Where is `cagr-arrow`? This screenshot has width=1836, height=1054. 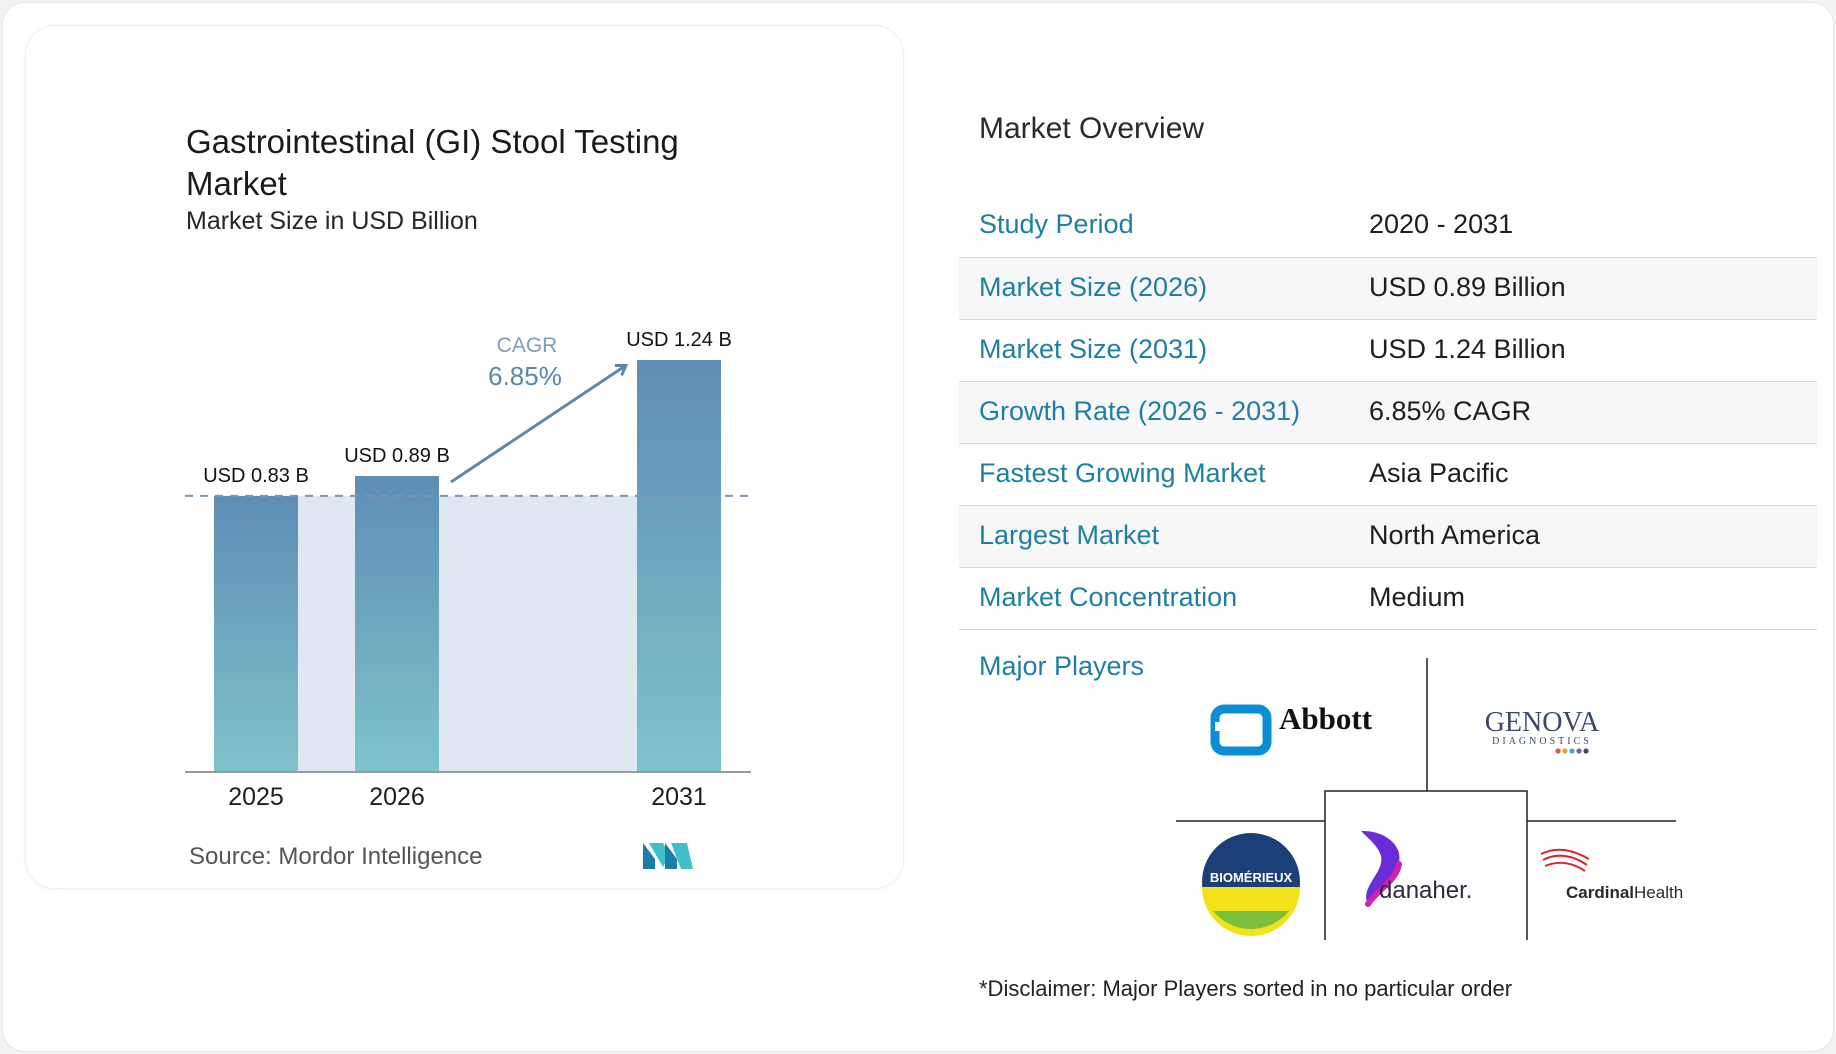
cagr-arrow is located at coordinates (537, 425).